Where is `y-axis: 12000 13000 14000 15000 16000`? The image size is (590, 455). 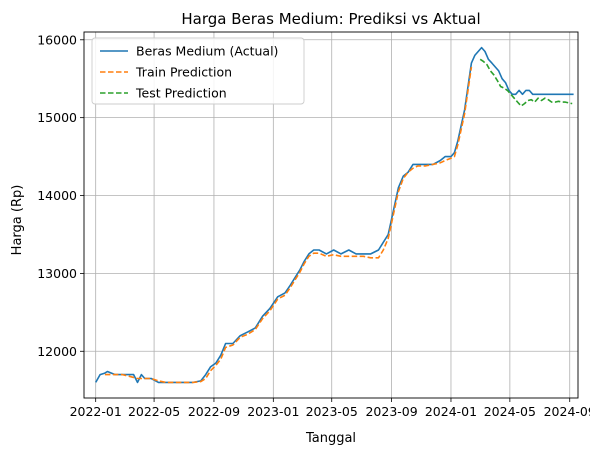
y-axis: 12000 13000 14000 15000 16000 is located at coordinates (60, 195).